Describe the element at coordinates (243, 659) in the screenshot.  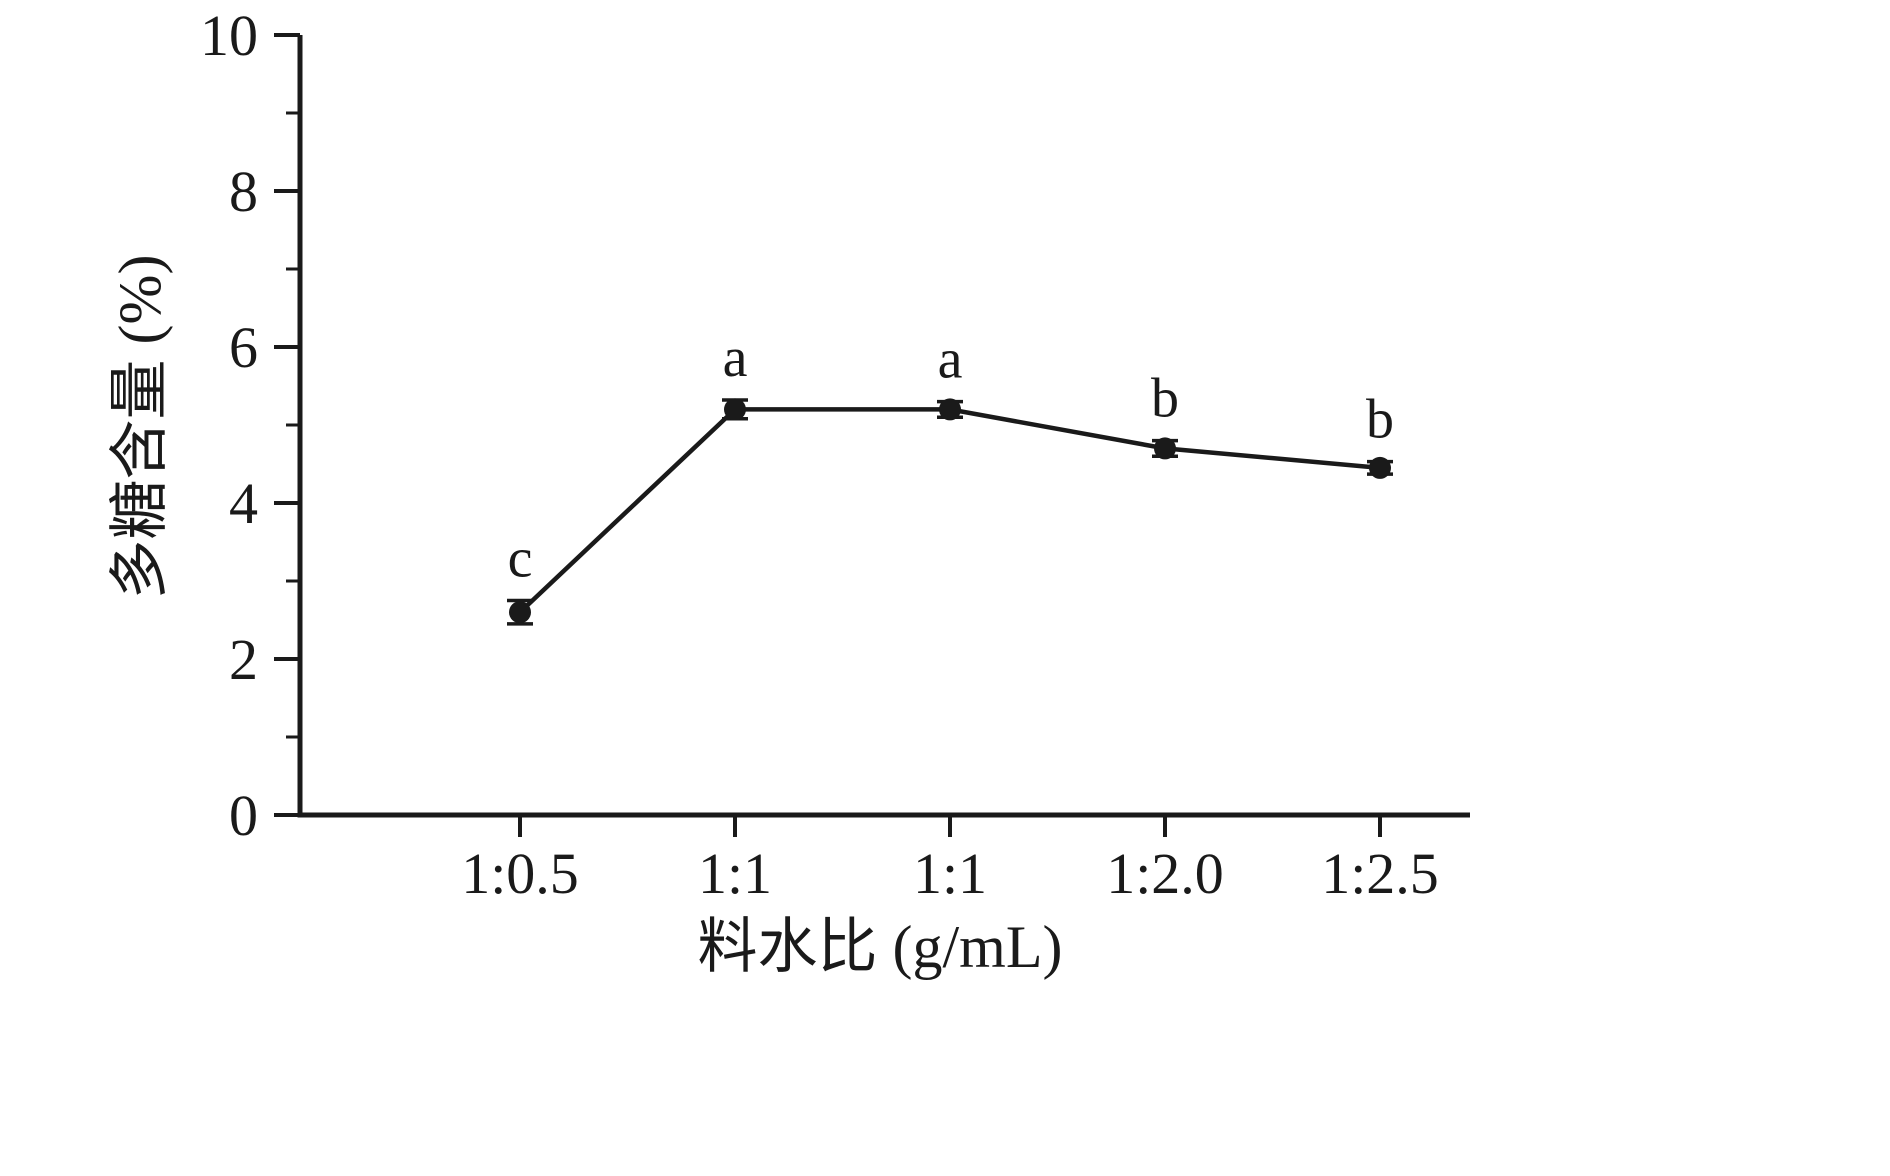
I see `y-tick-label: 2` at that location.